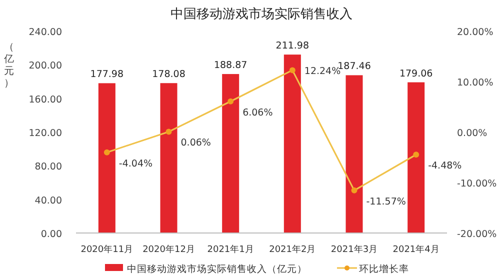 Image resolution: width=499 pixels, height=280 pixels. I want to click on y-tick-label: 120.00, so click(45, 133).